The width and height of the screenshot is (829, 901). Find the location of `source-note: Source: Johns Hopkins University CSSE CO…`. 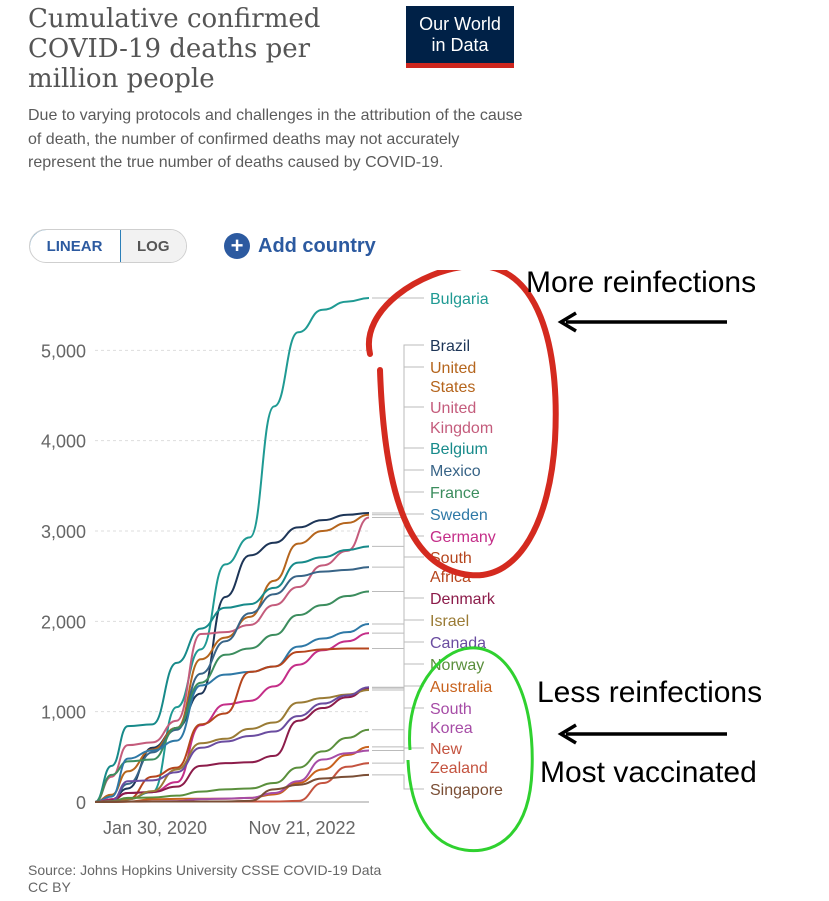

source-note: Source: Johns Hopkins University CSSE CO… is located at coordinates (204, 879).